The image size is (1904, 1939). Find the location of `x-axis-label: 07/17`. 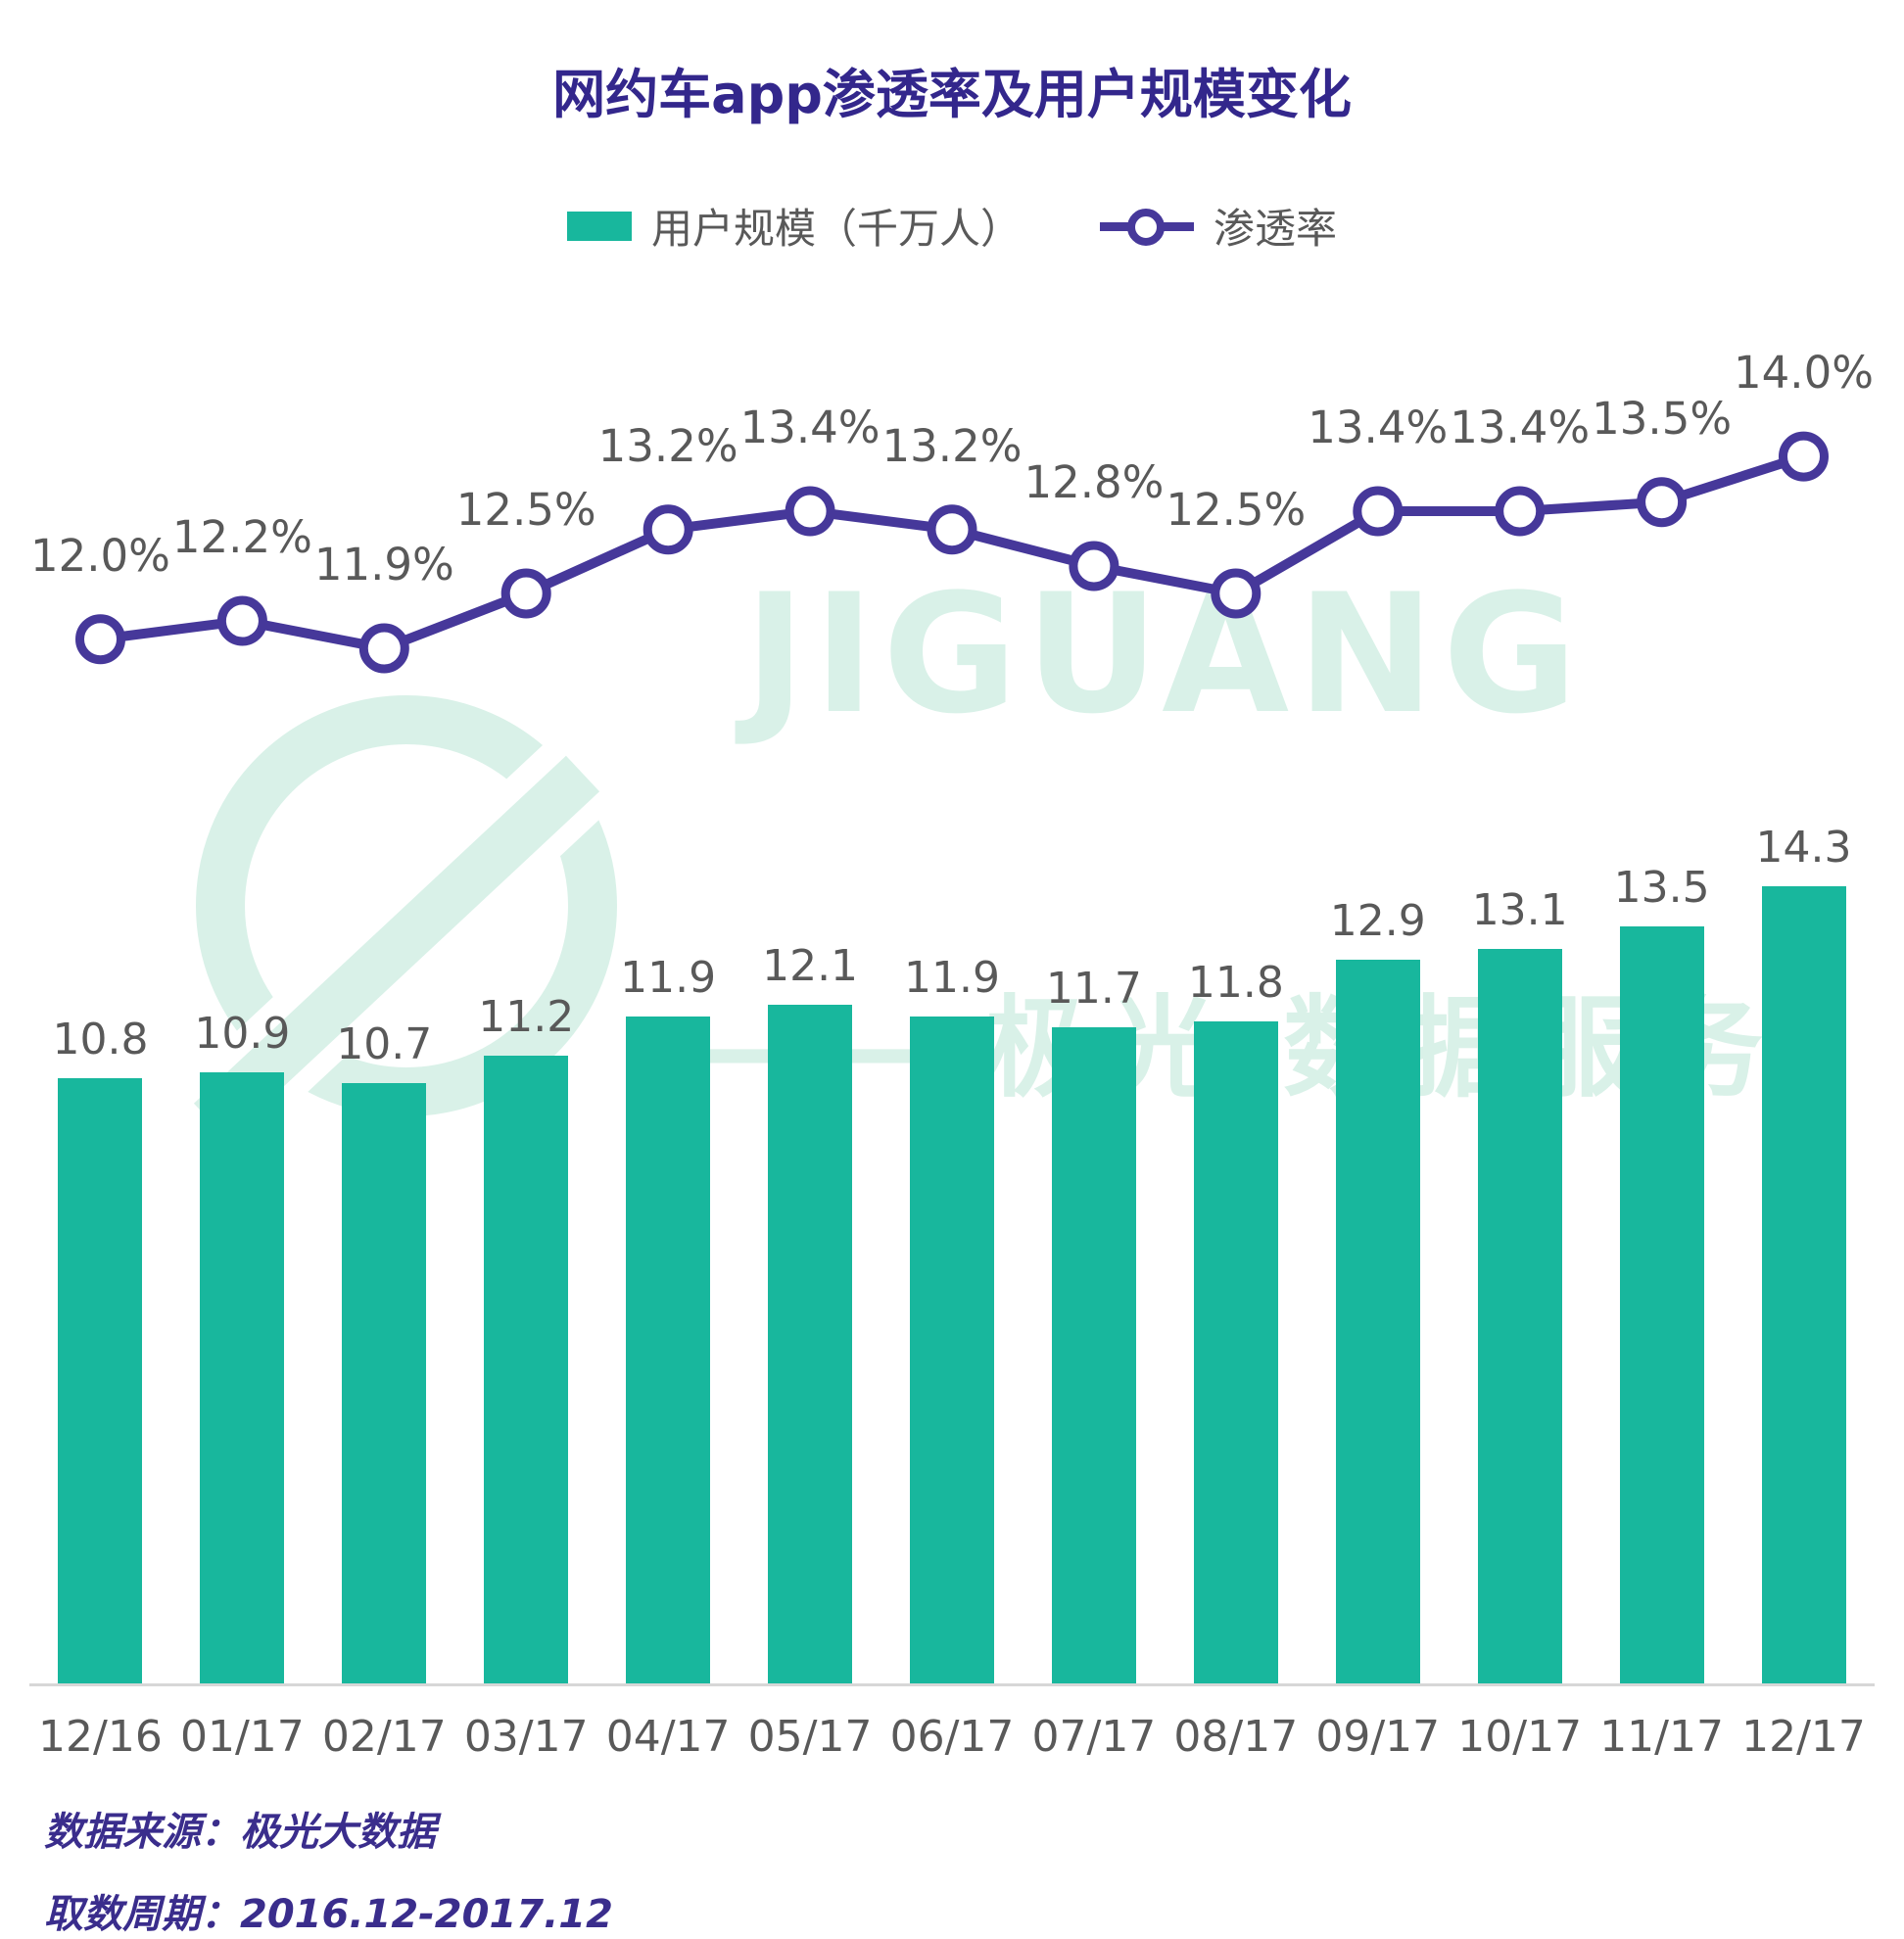

x-axis-label: 07/17 is located at coordinates (1094, 1737).